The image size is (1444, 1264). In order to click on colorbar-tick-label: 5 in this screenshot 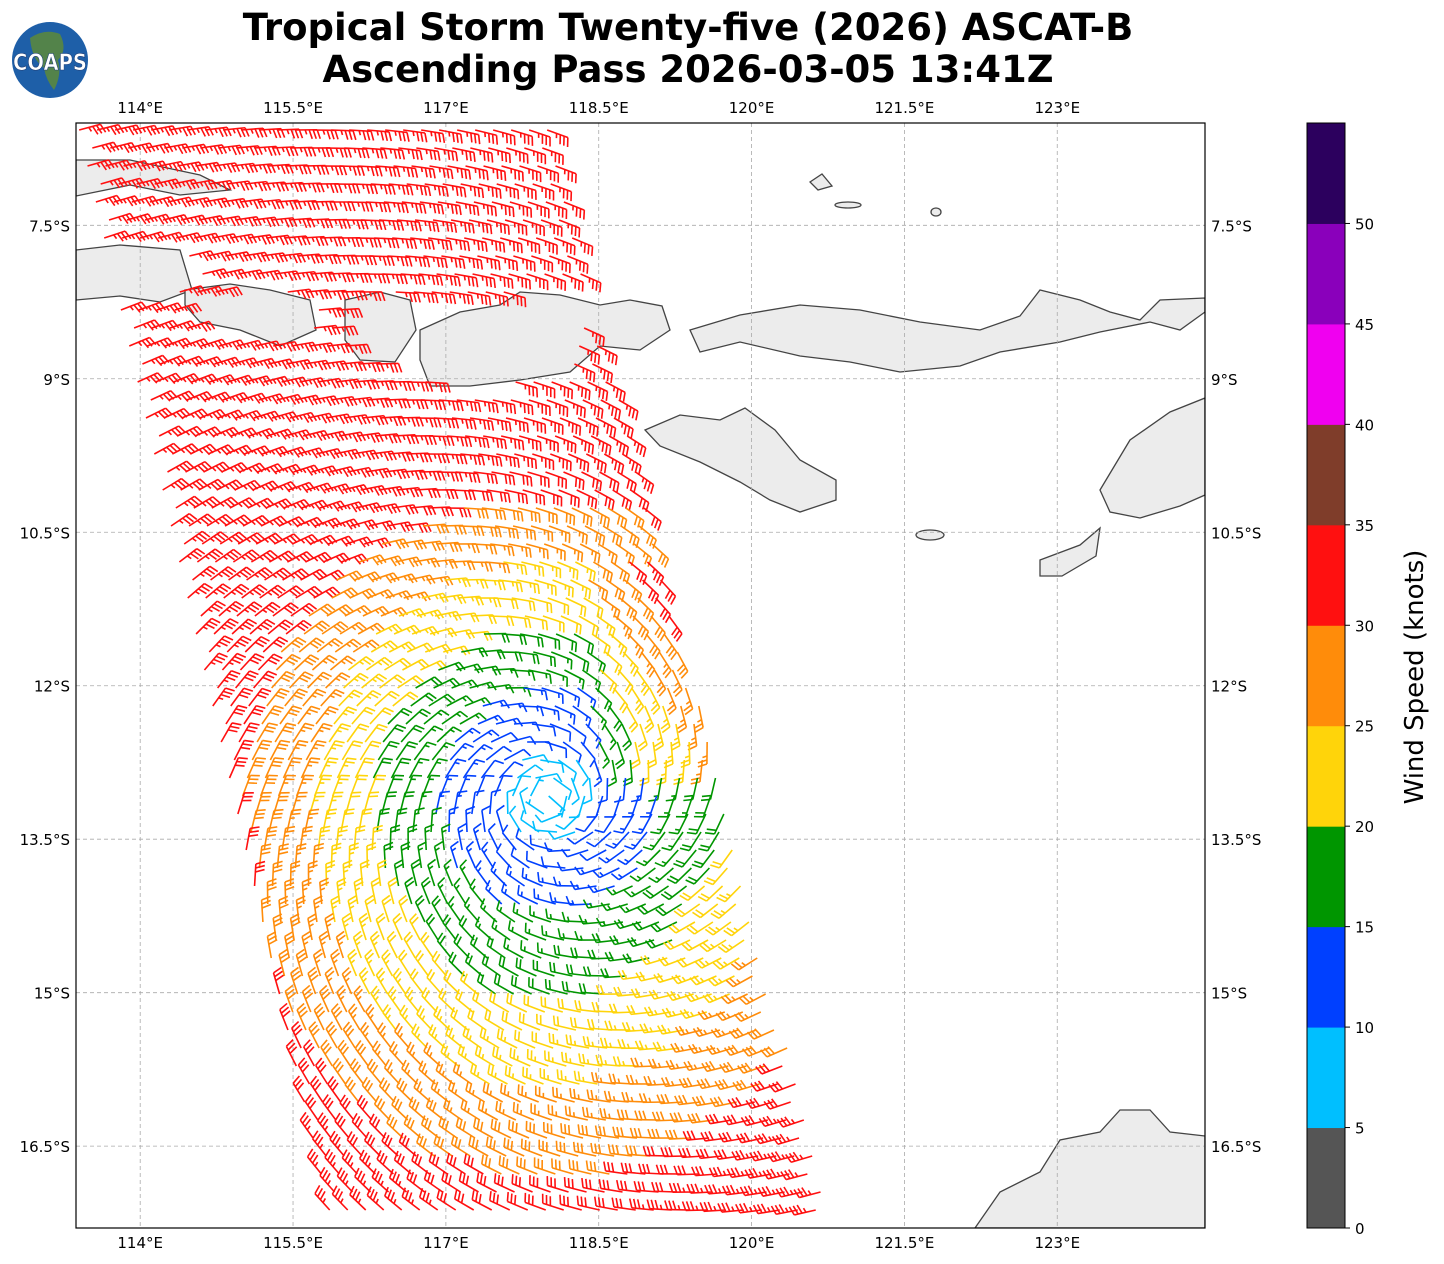, I will do `click(1360, 1129)`.